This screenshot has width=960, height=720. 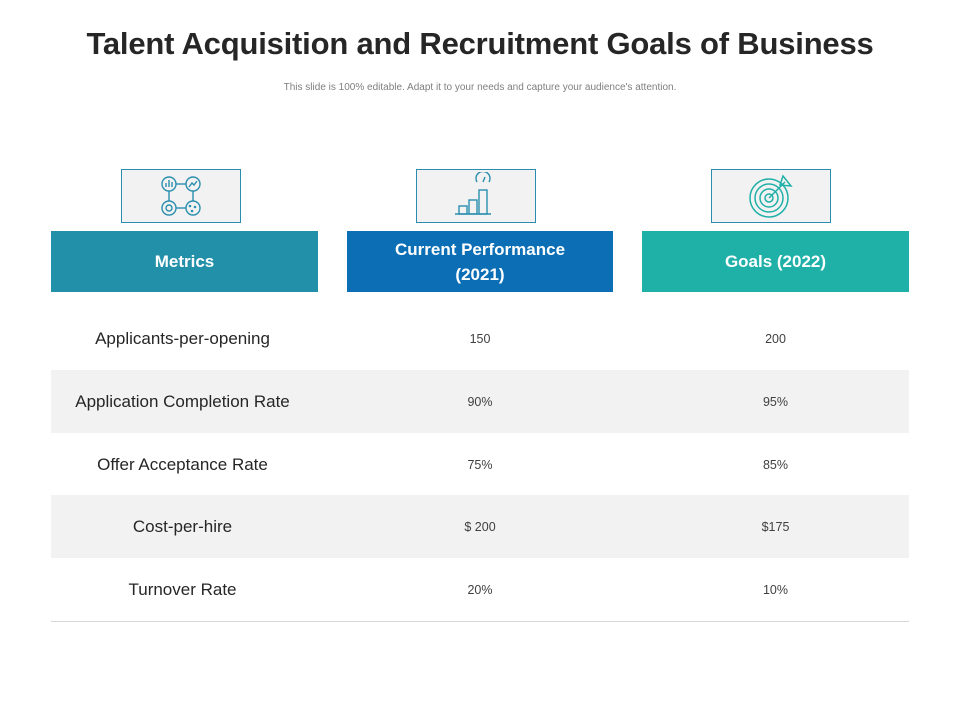 I want to click on current-icon-box, so click(x=476, y=196).